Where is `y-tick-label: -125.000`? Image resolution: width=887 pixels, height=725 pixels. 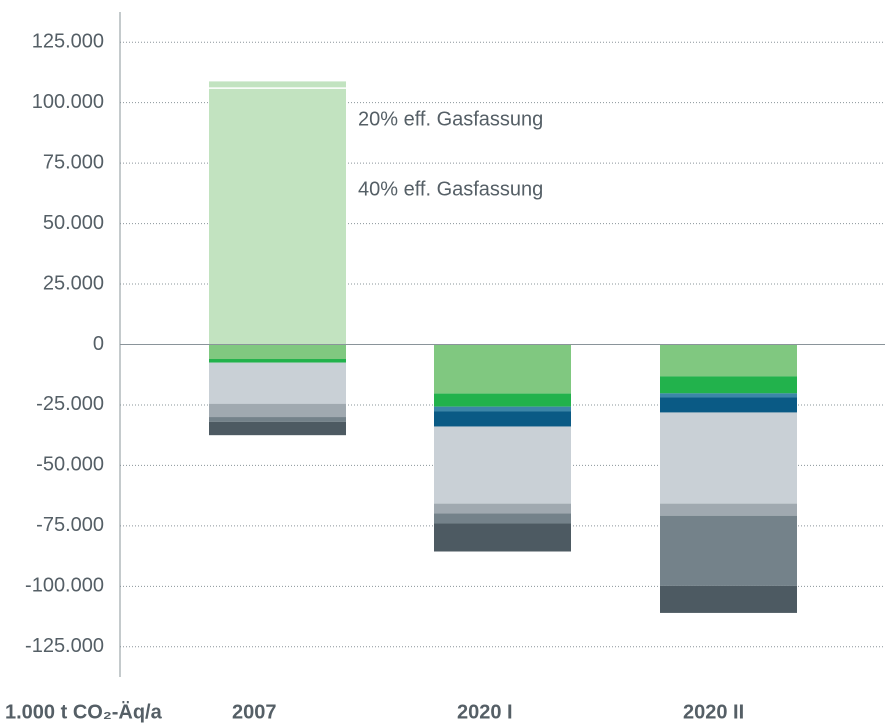 y-tick-label: -125.000 is located at coordinates (64, 646).